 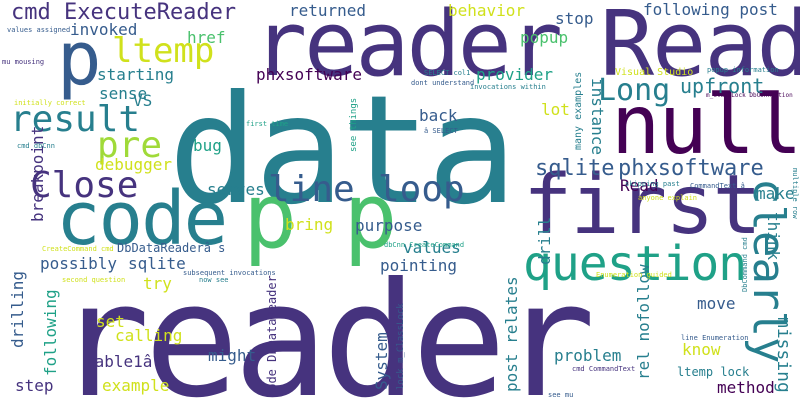 What do you see at coordinates (749, 95) in the screenshot?
I see `word-mClassLock-DbConnection: m_ClassLock DbConnection` at bounding box center [749, 95].